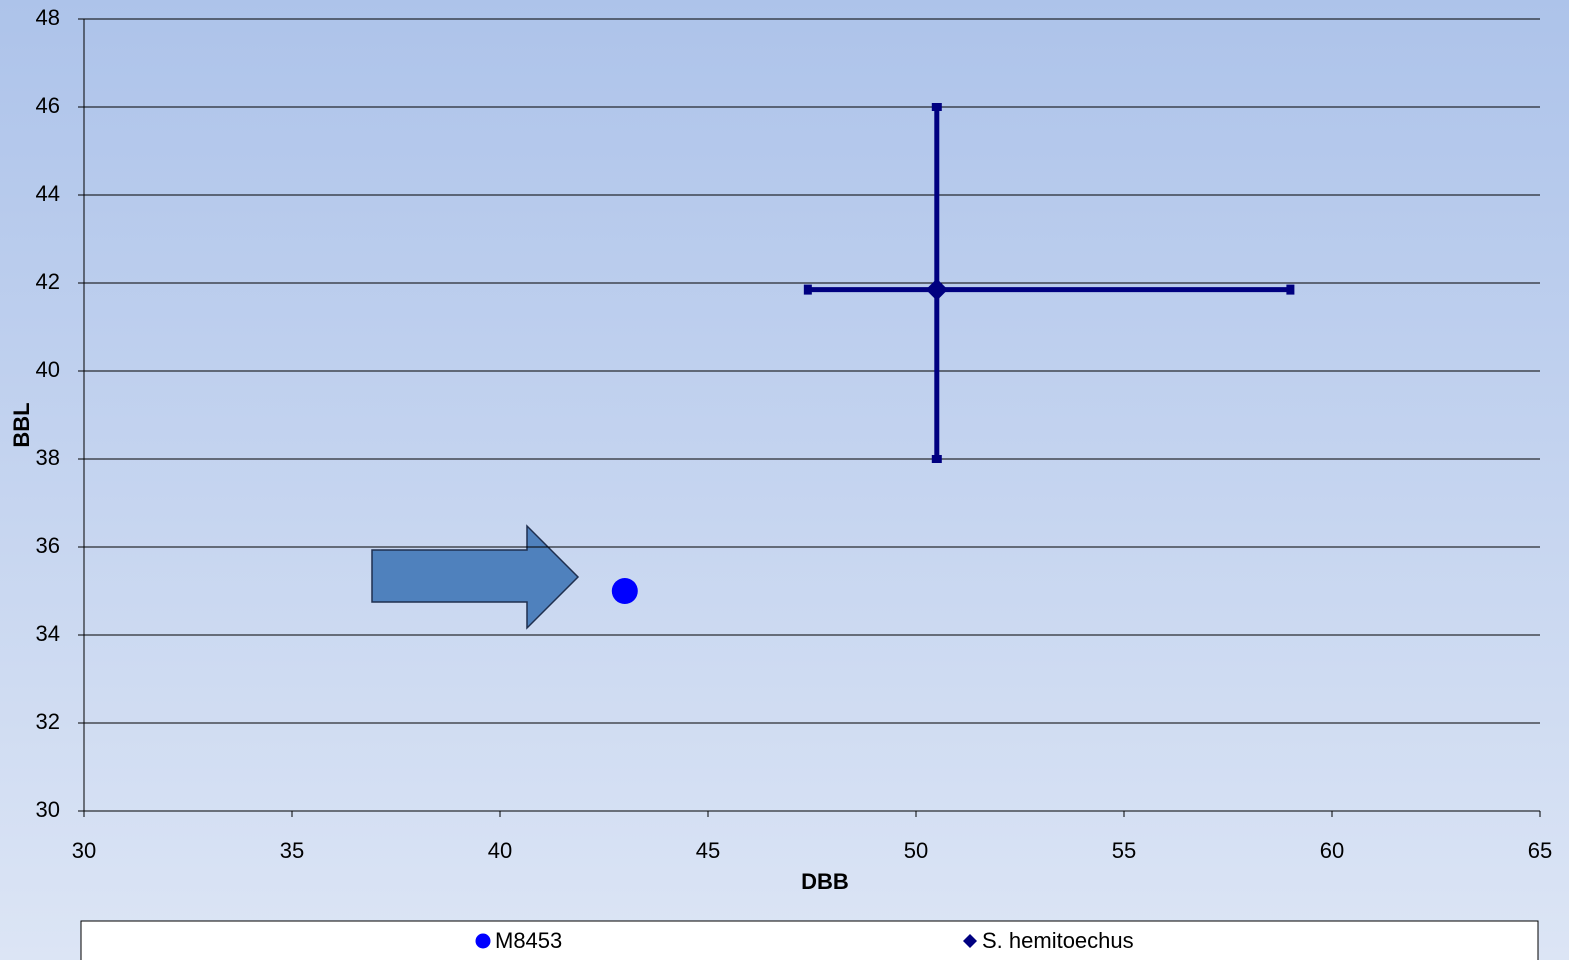  I want to click on x-tick-label: 65, so click(1540, 850).